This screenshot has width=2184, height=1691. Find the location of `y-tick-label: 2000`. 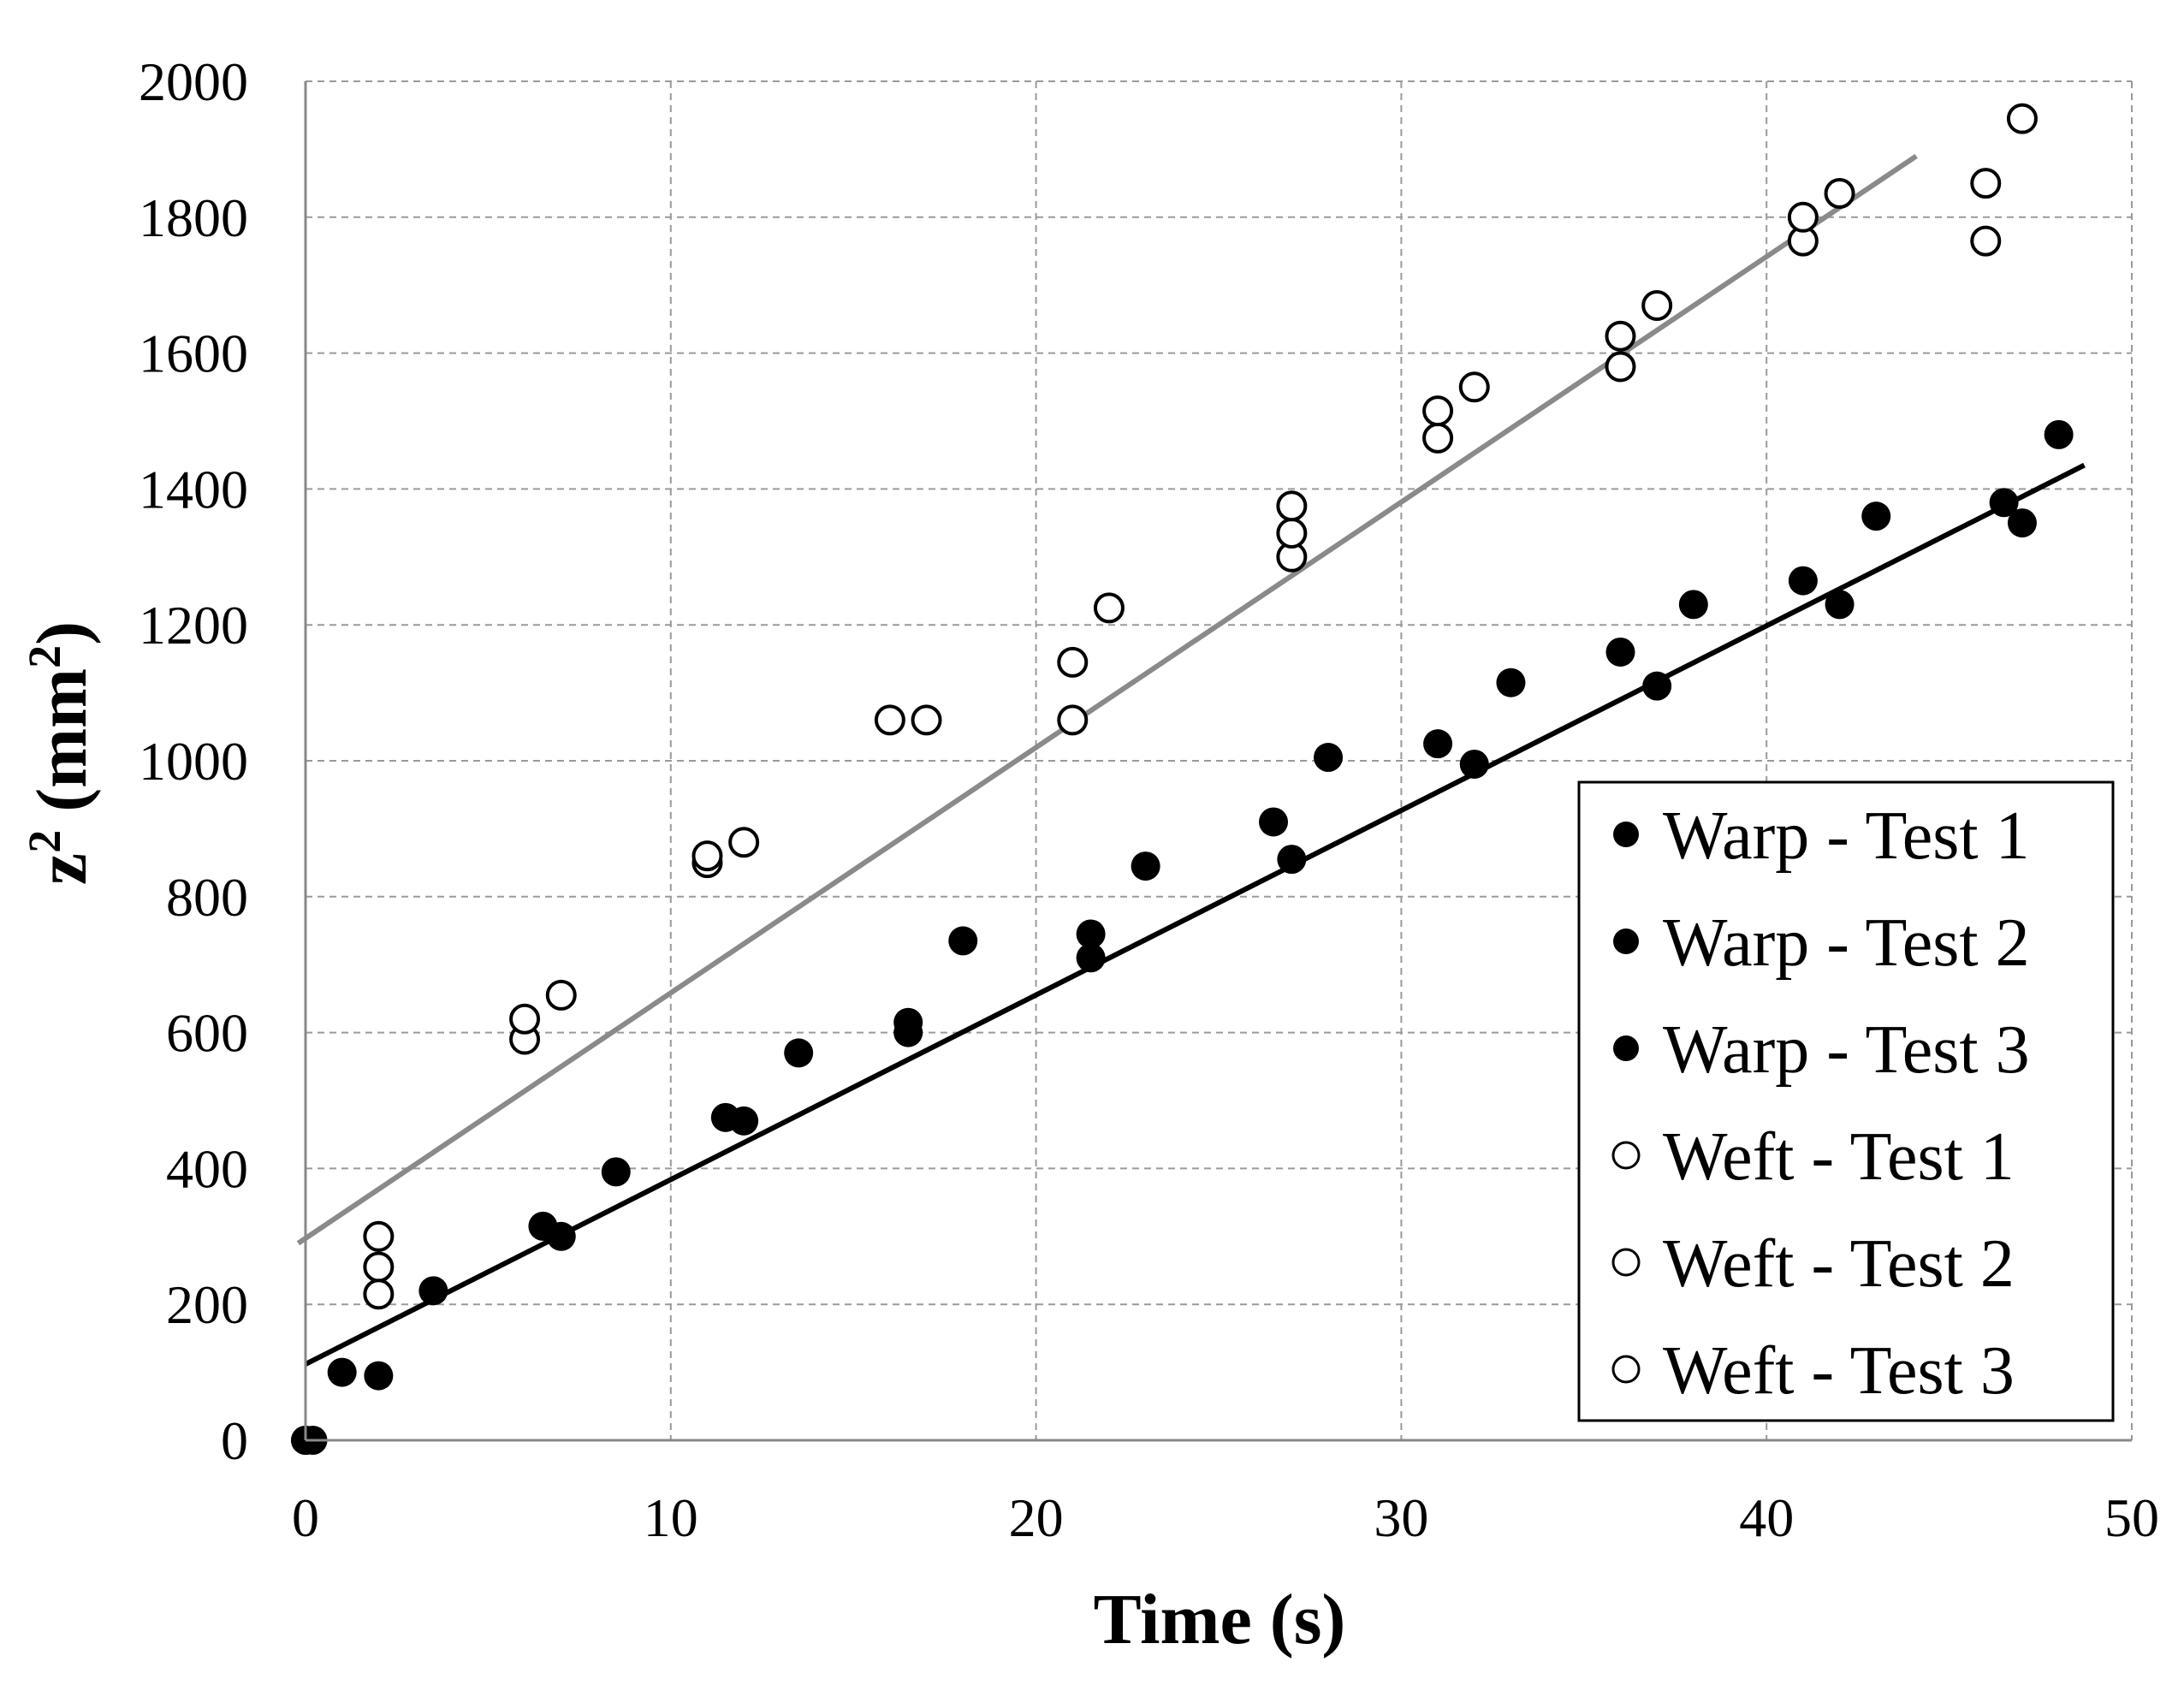

y-tick-label: 2000 is located at coordinates (194, 81).